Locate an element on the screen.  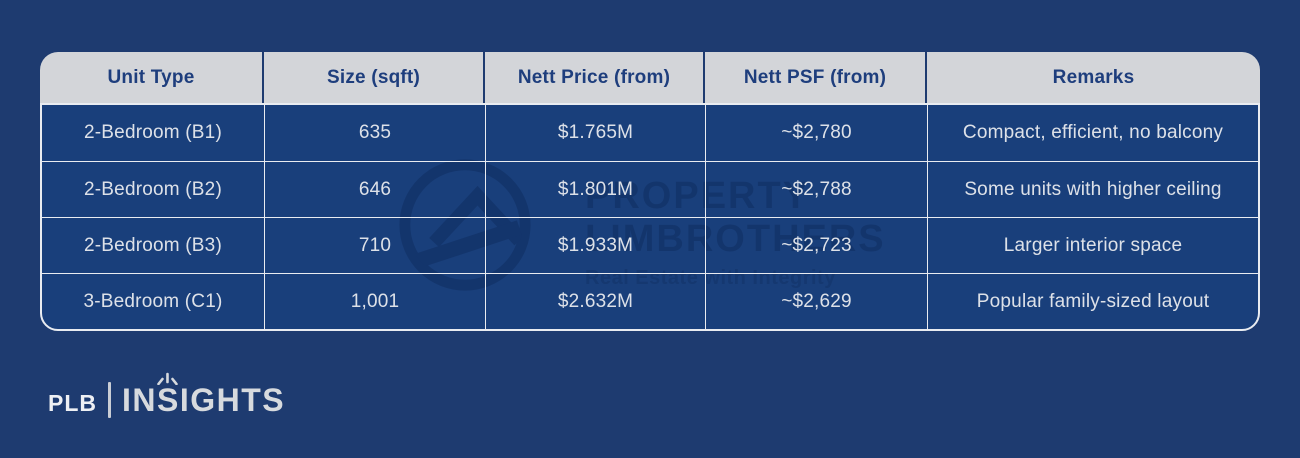
insights-logo-text: IN S IGHTS is located at coordinates (204, 395).